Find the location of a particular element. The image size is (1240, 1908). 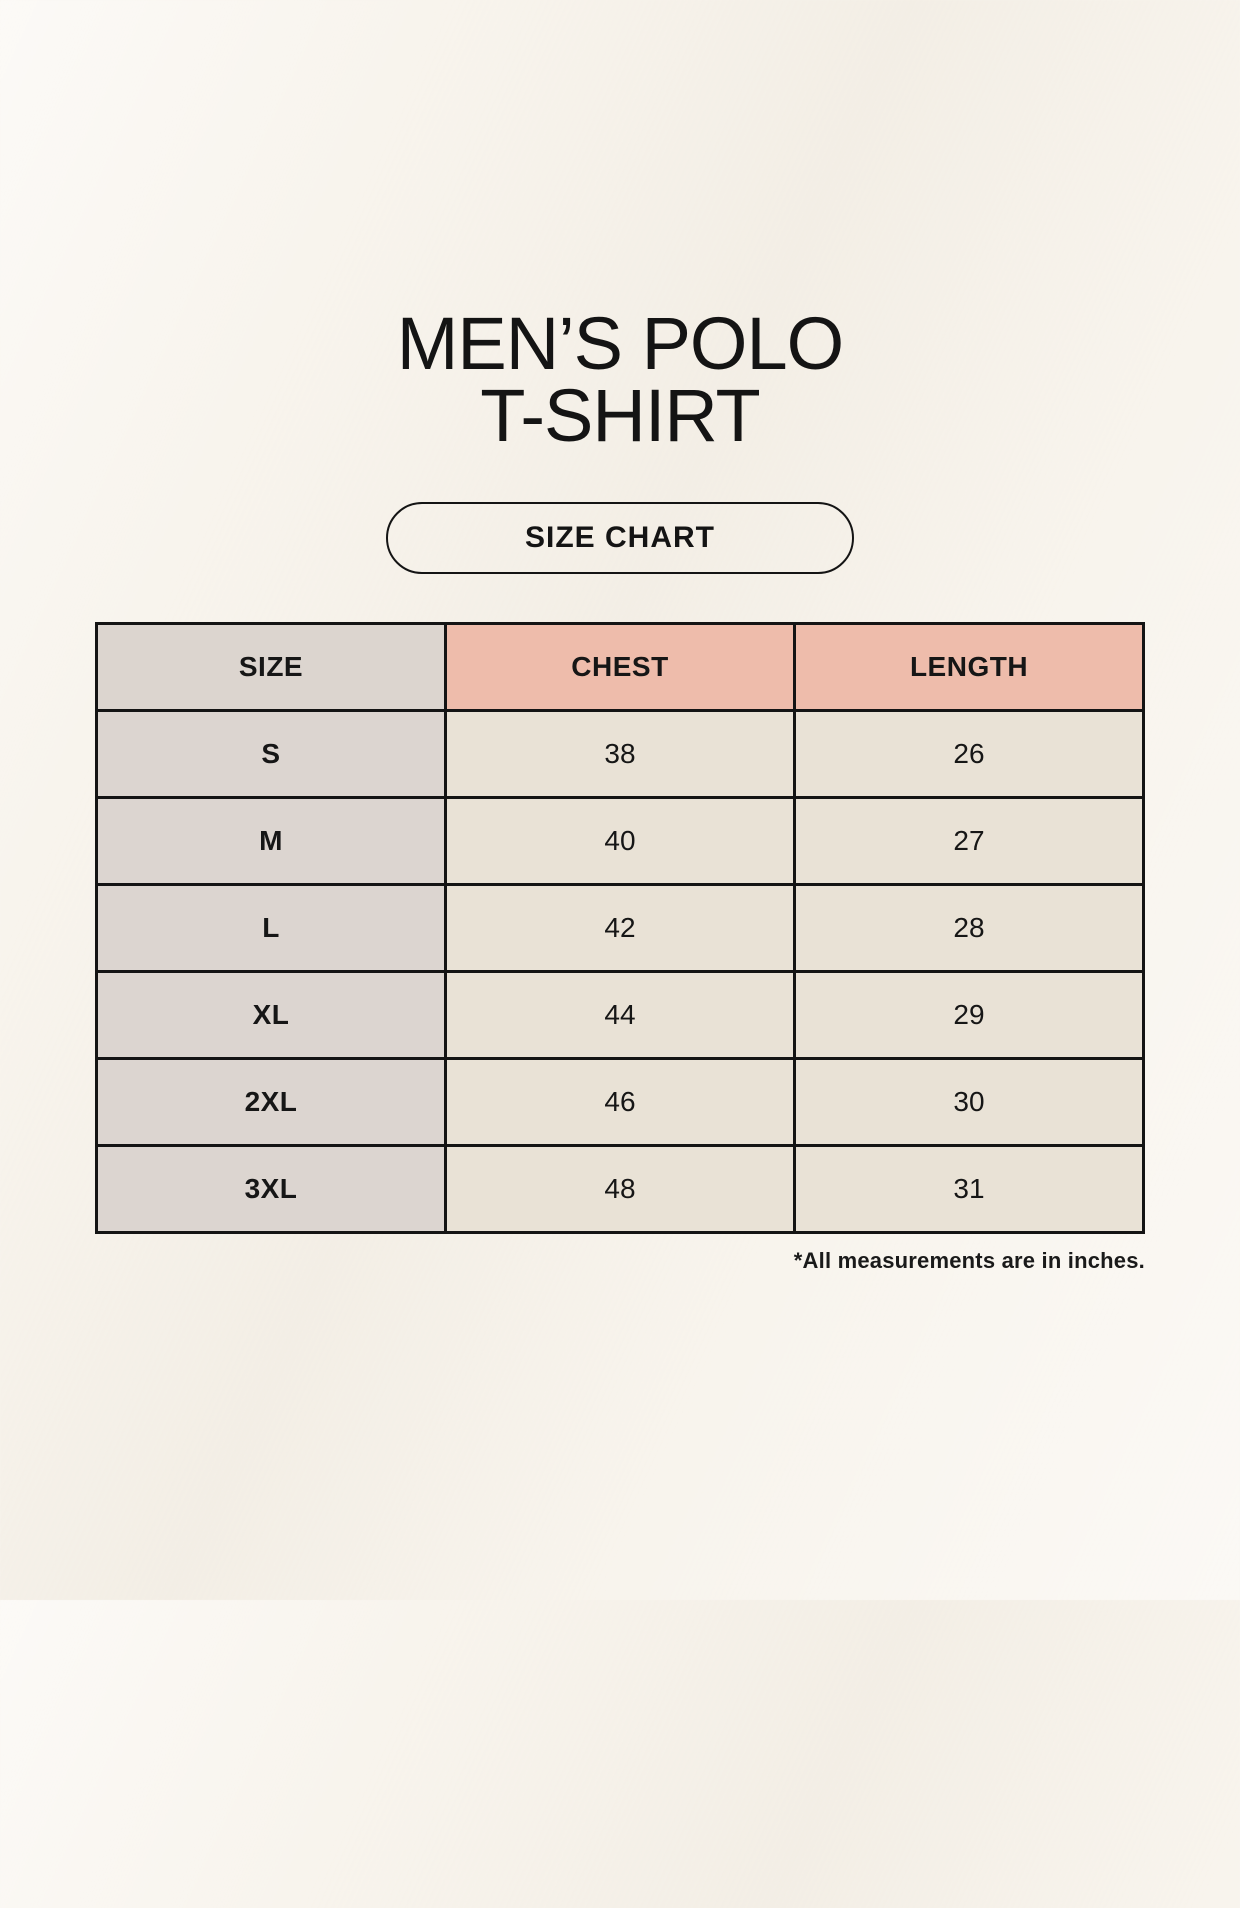

table-header-row: SIZE CHEST LENGTH is located at coordinates (620, 667).